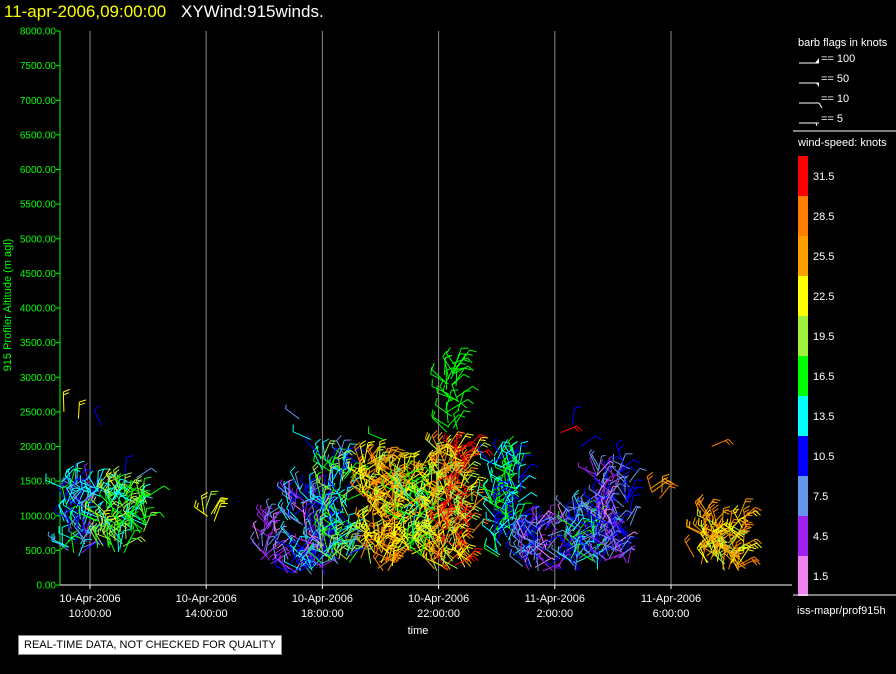 This screenshot has height=674, width=896. I want to click on y-tick-label: 8000.00, so click(38, 32).